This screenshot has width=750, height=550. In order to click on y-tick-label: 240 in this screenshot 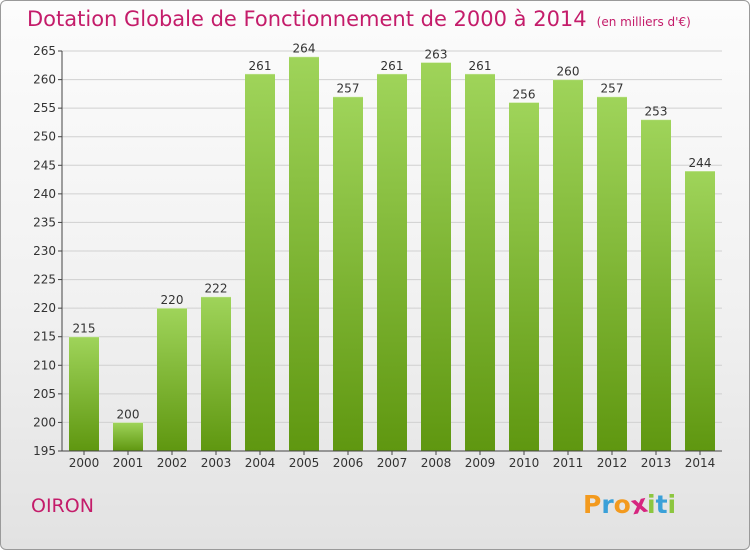, I will do `click(44, 194)`.